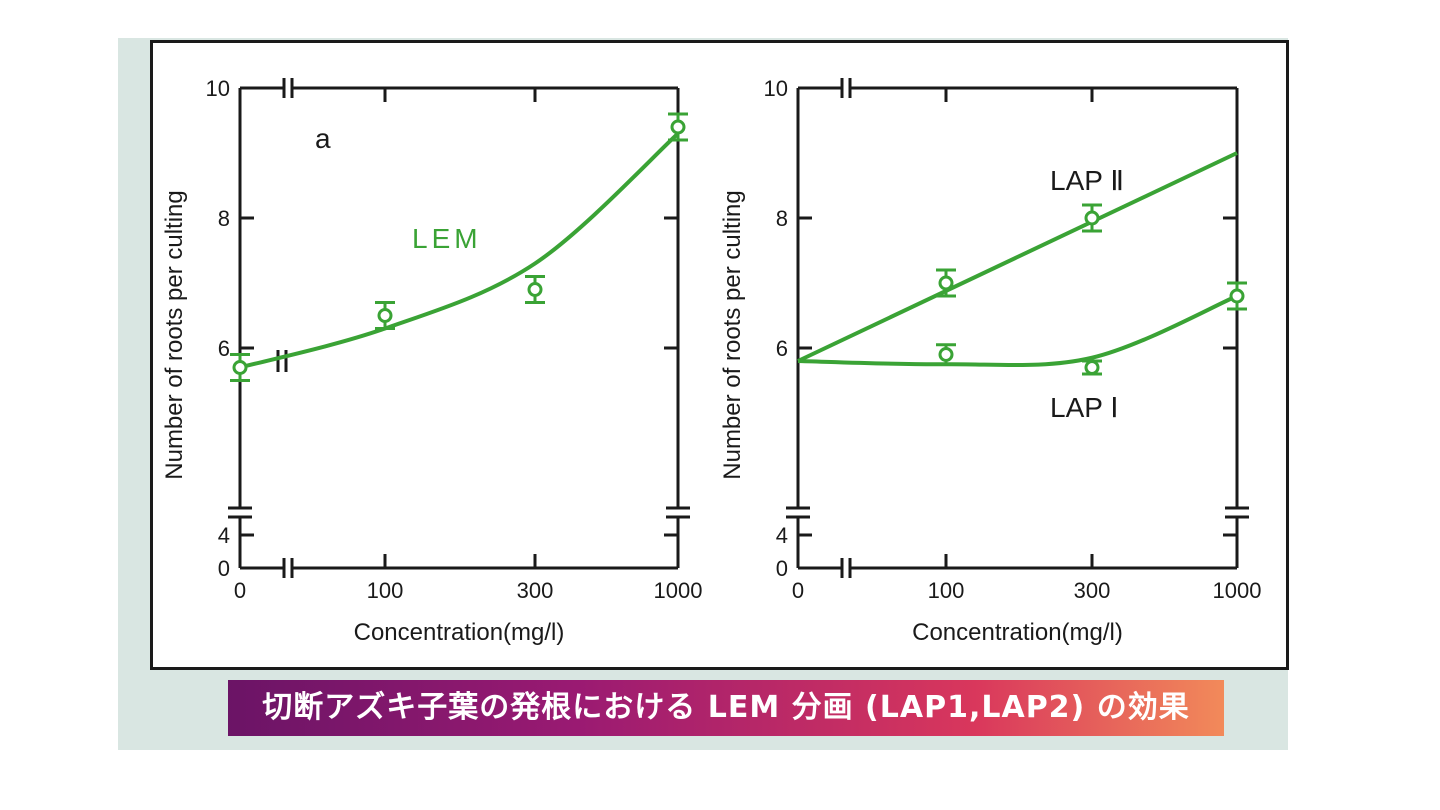 The height and width of the screenshot is (810, 1440). Describe the element at coordinates (1087, 180) in the screenshot. I see `series-label: LAP Ⅱ` at that location.